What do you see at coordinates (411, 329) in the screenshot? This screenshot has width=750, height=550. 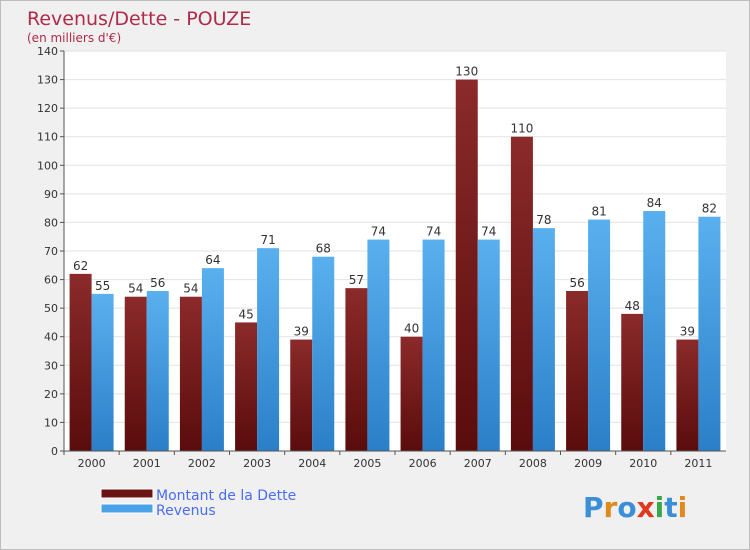 I see `value-label-debt-2006: 40` at bounding box center [411, 329].